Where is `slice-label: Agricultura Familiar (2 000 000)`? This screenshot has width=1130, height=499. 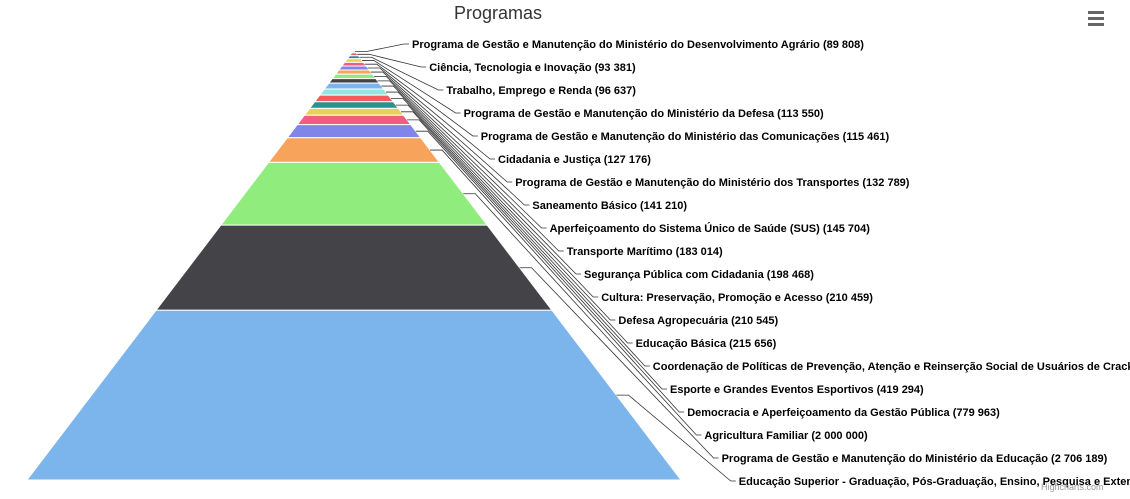 slice-label: Agricultura Familiar (2 000 000) is located at coordinates (786, 436).